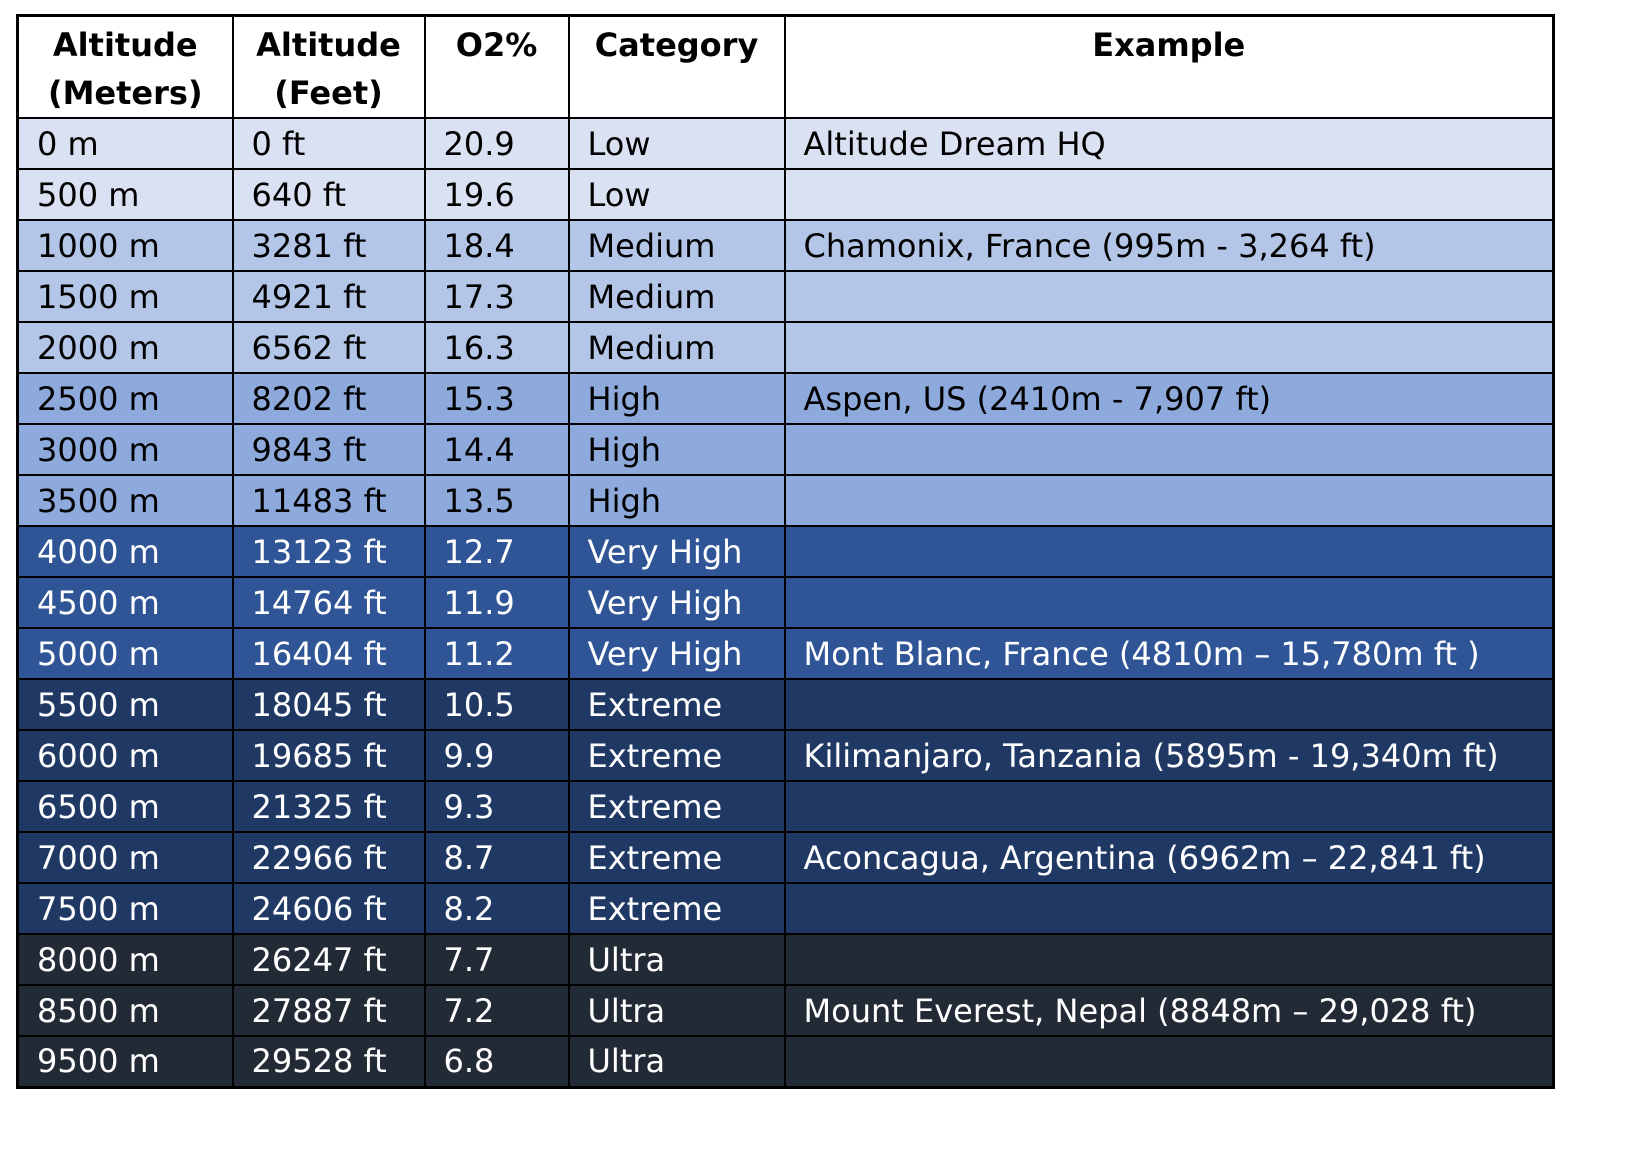 The image size is (1648, 1164). Describe the element at coordinates (125, 69) in the screenshot. I see `header-altitude-meters-label: Altitude (Meters)` at that location.